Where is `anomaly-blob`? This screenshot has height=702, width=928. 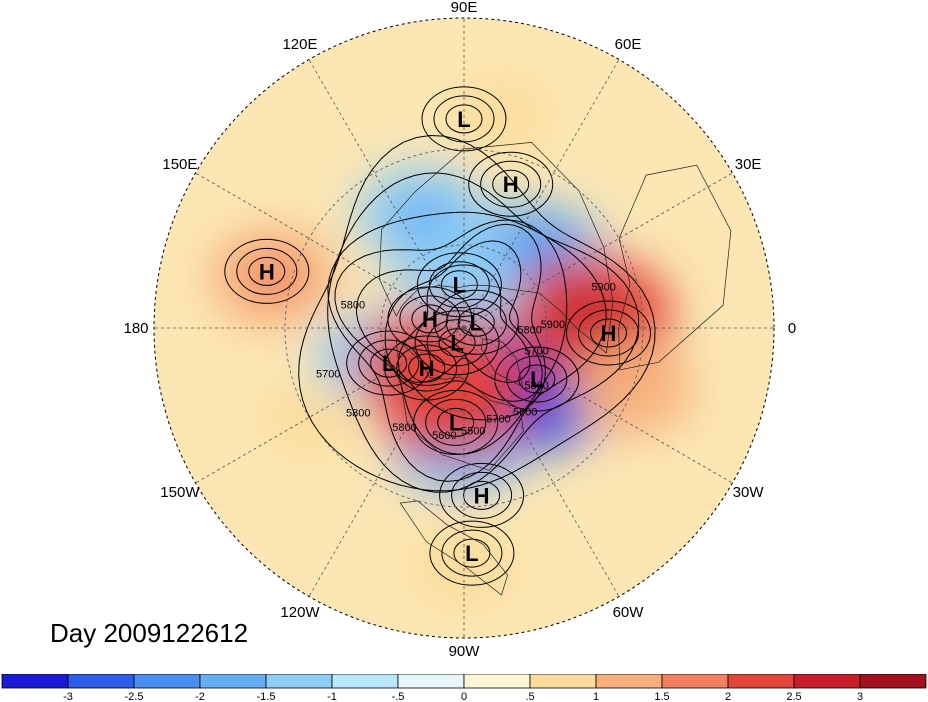 anomaly-blob is located at coordinates (501, 114).